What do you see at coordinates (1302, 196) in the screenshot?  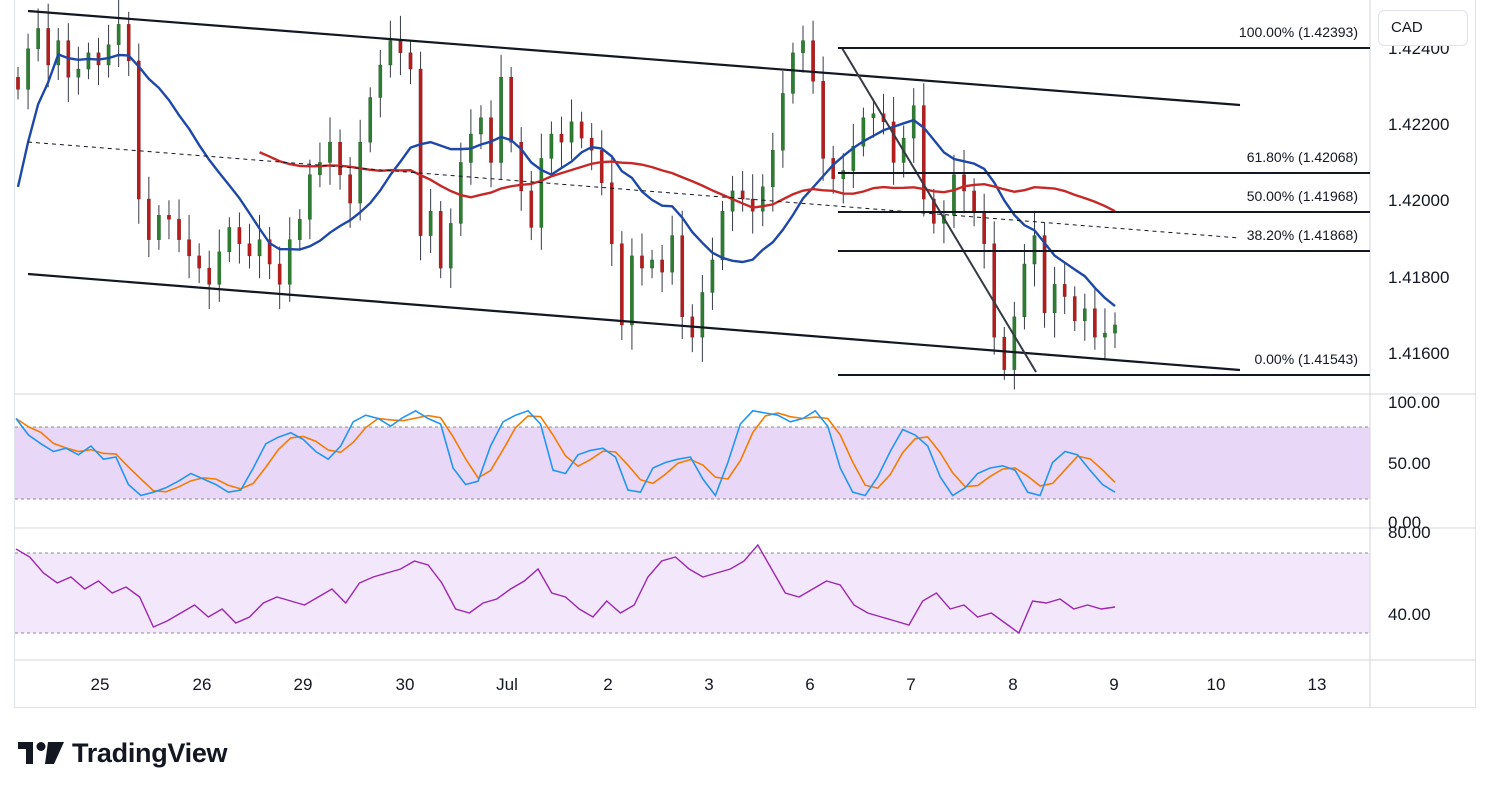 I see `fib-level-label: 50.00% (1.41968)` at bounding box center [1302, 196].